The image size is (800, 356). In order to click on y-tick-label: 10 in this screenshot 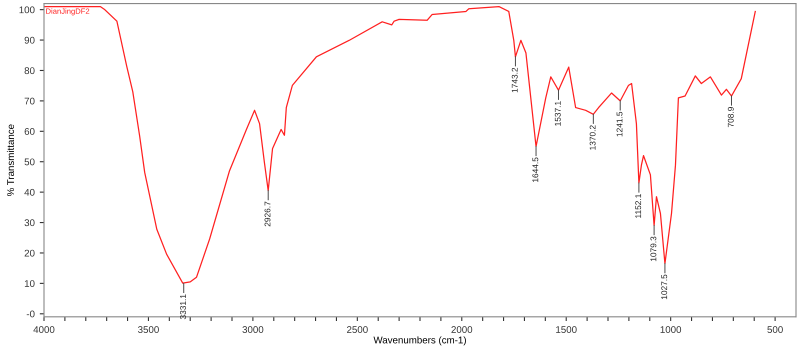, I will do `click(29, 283)`.